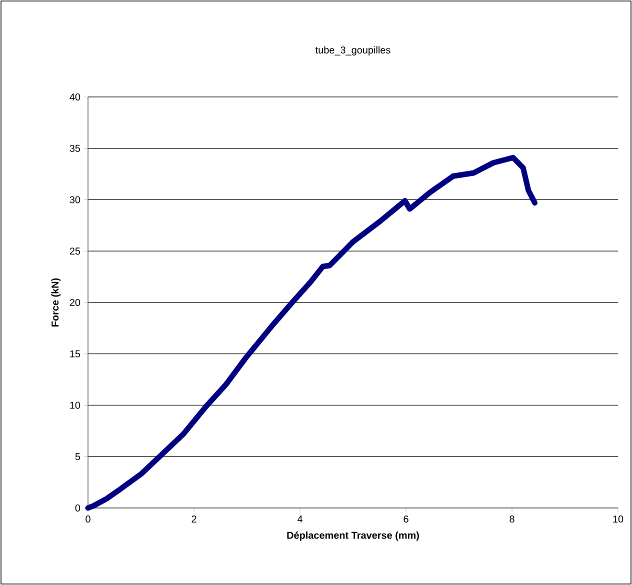  What do you see at coordinates (77, 456) in the screenshot?
I see `y-tick-label: 5` at bounding box center [77, 456].